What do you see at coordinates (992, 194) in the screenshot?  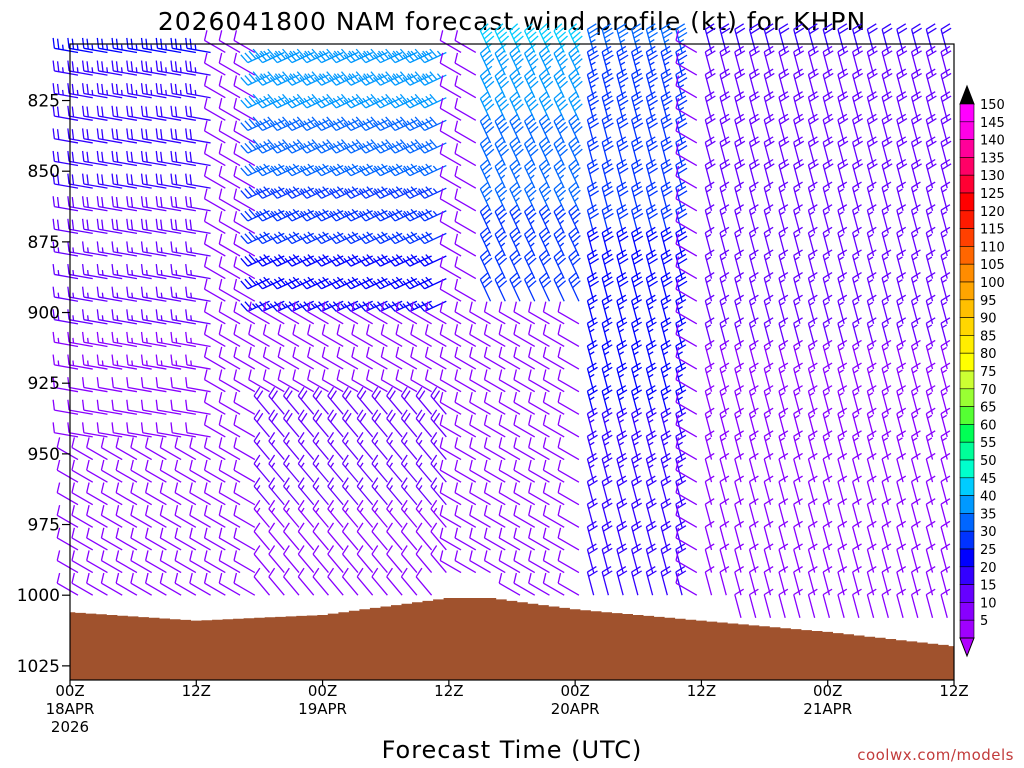 I see `colorbar-label: 125` at bounding box center [992, 194].